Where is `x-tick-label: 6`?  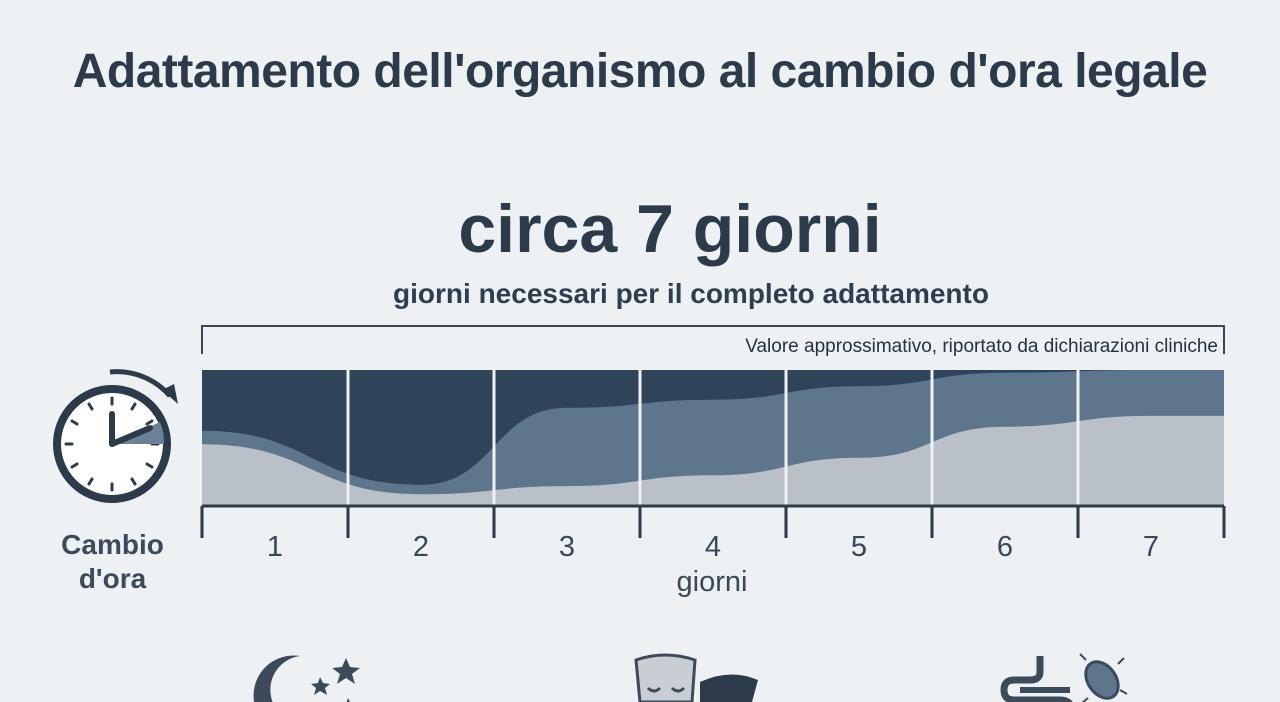 x-tick-label: 6 is located at coordinates (1005, 547).